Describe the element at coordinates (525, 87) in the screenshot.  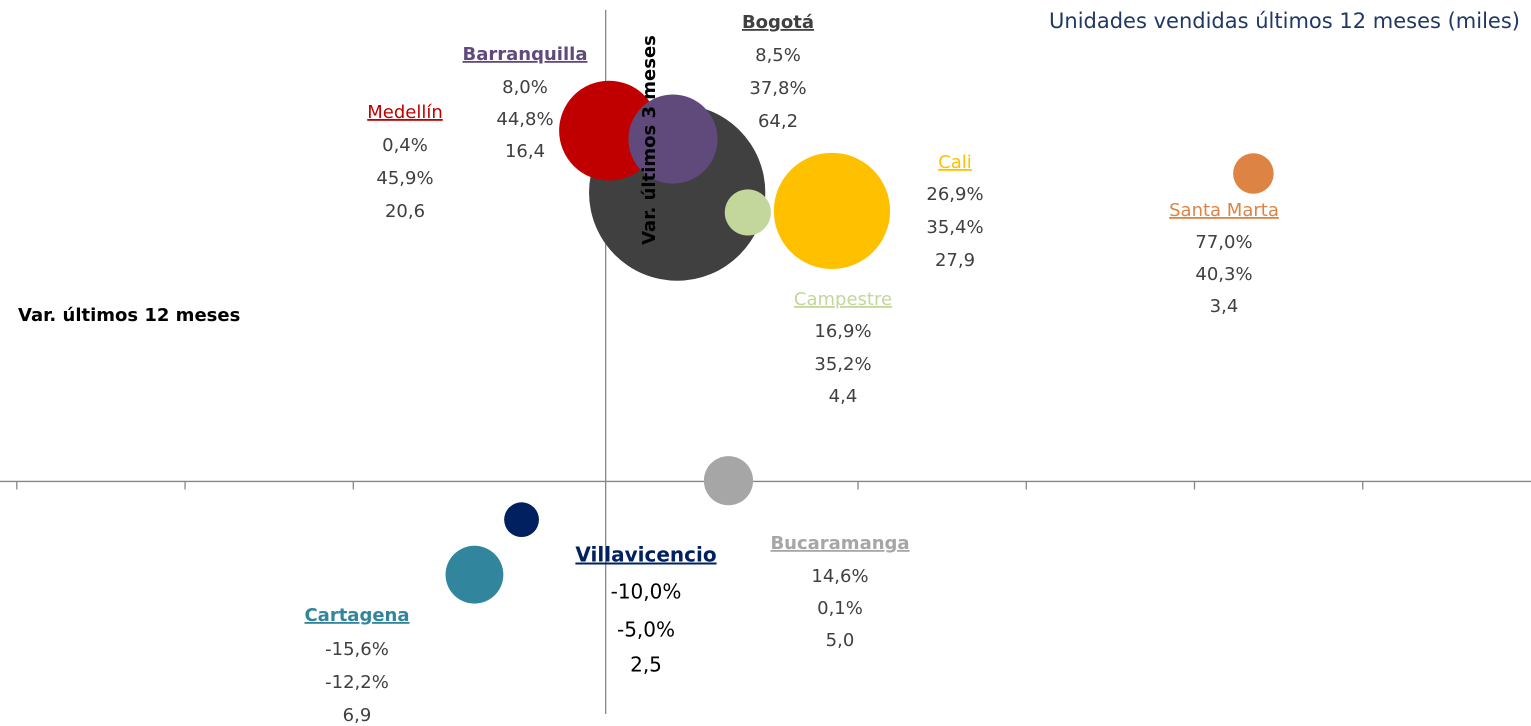
I see `data-label: 8,0%` at that location.